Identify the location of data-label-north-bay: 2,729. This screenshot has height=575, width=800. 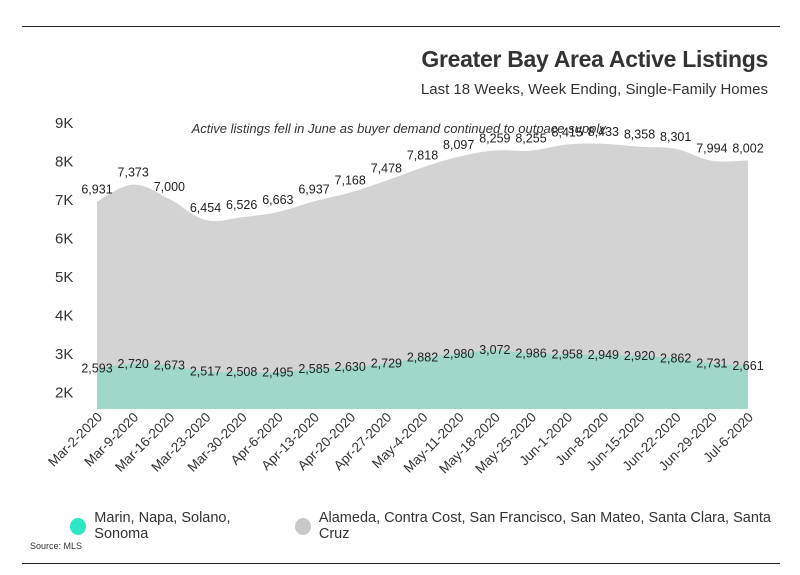
(386, 363).